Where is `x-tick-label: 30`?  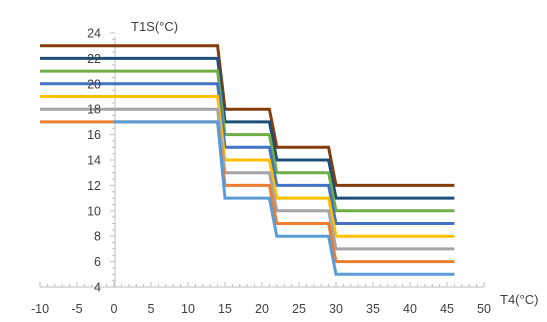
x-tick-label: 30 is located at coordinates (336, 309).